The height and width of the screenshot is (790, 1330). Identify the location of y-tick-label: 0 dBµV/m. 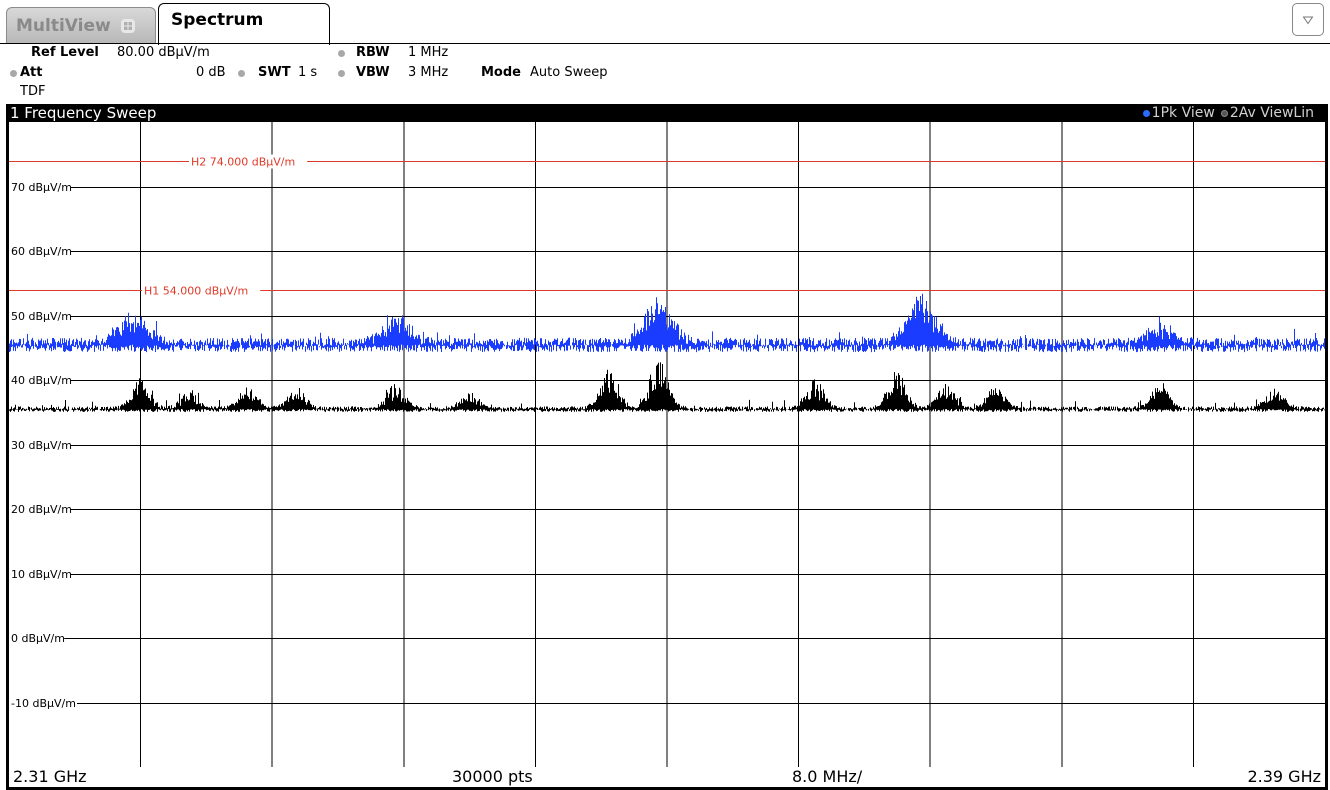
(38, 638).